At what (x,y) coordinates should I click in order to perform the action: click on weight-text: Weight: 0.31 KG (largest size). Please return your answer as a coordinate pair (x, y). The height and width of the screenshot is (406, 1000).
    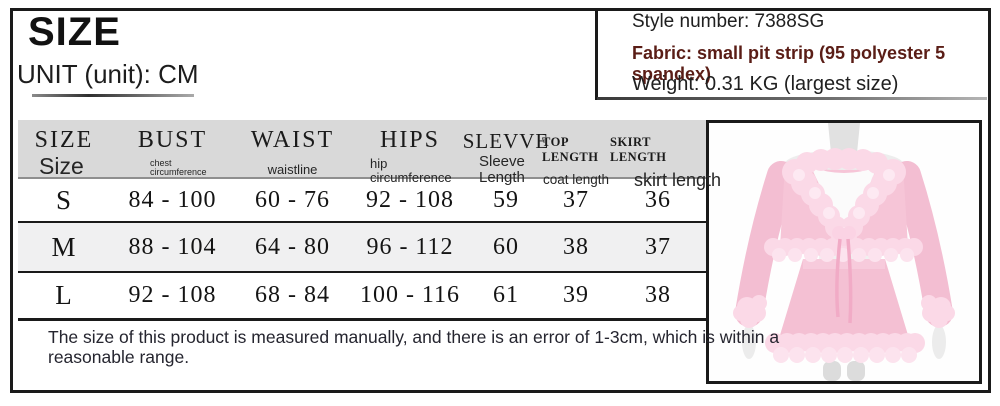
    Looking at the image, I should click on (765, 84).